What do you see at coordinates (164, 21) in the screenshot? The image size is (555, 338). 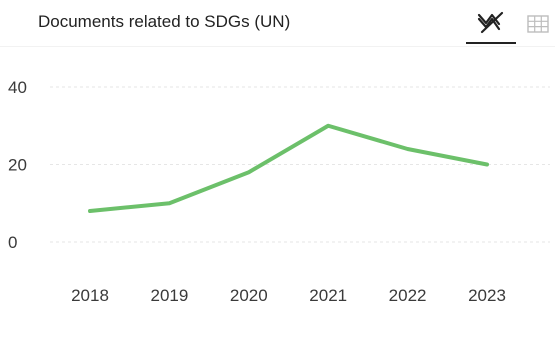 I see `chart-title: Documents related to SDGs (UN)` at bounding box center [164, 21].